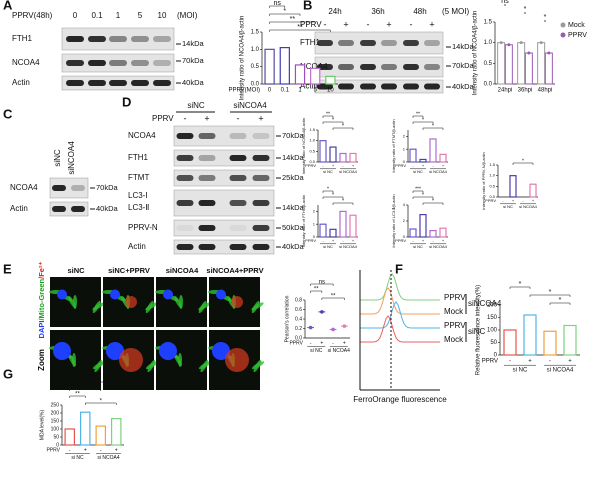 The width and height of the screenshot is (600, 481). Describe the element at coordinates (563, 25) in the screenshot. I see `legend-swatch` at that location.